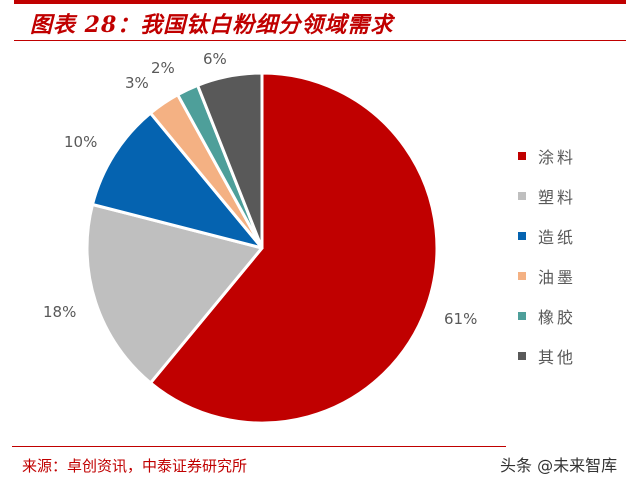 The image size is (640, 486). I want to click on slice-plastic, so click(174, 294).